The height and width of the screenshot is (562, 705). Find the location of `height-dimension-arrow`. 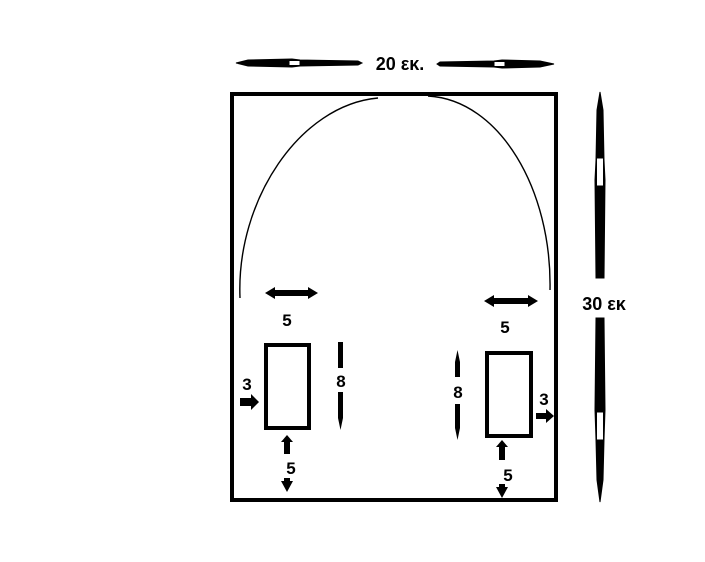

height-dimension-arrow is located at coordinates (600, 297).